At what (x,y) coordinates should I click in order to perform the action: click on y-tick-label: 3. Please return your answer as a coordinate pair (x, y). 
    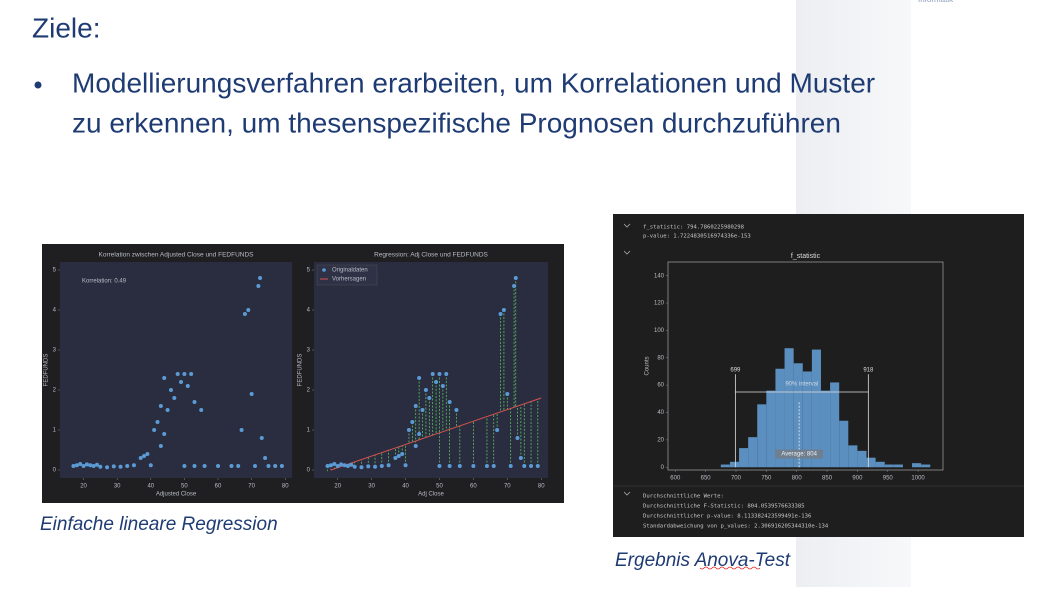
    Looking at the image, I should click on (309, 351).